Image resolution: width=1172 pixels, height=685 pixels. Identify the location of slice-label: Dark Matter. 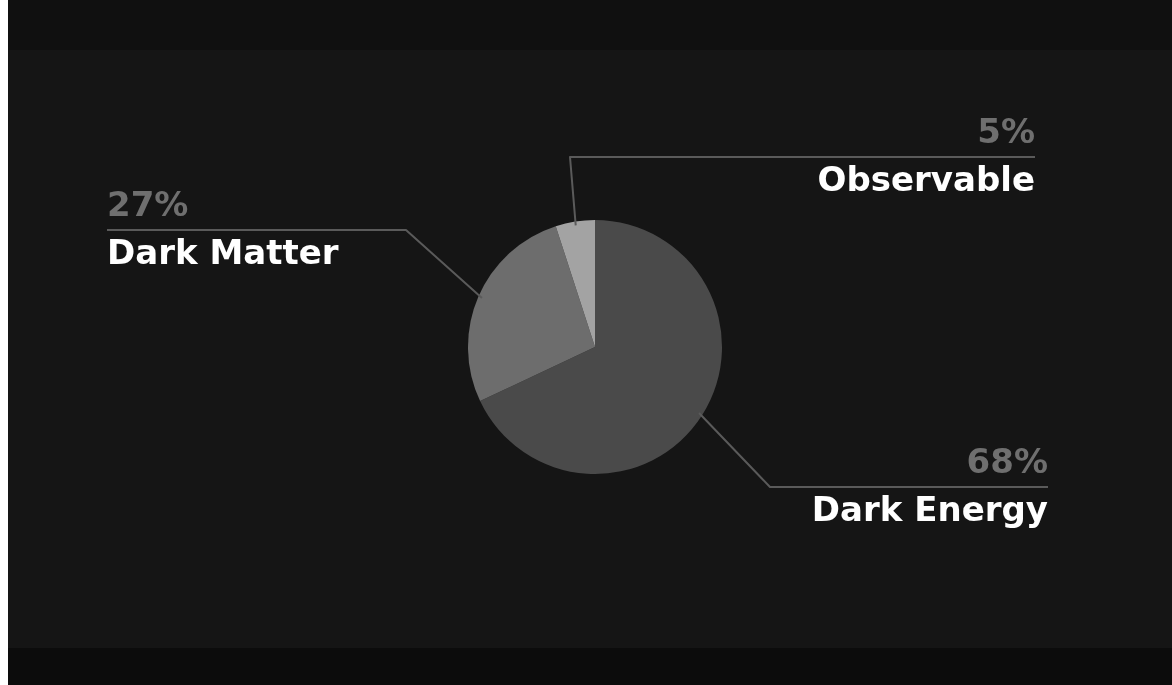
(223, 251).